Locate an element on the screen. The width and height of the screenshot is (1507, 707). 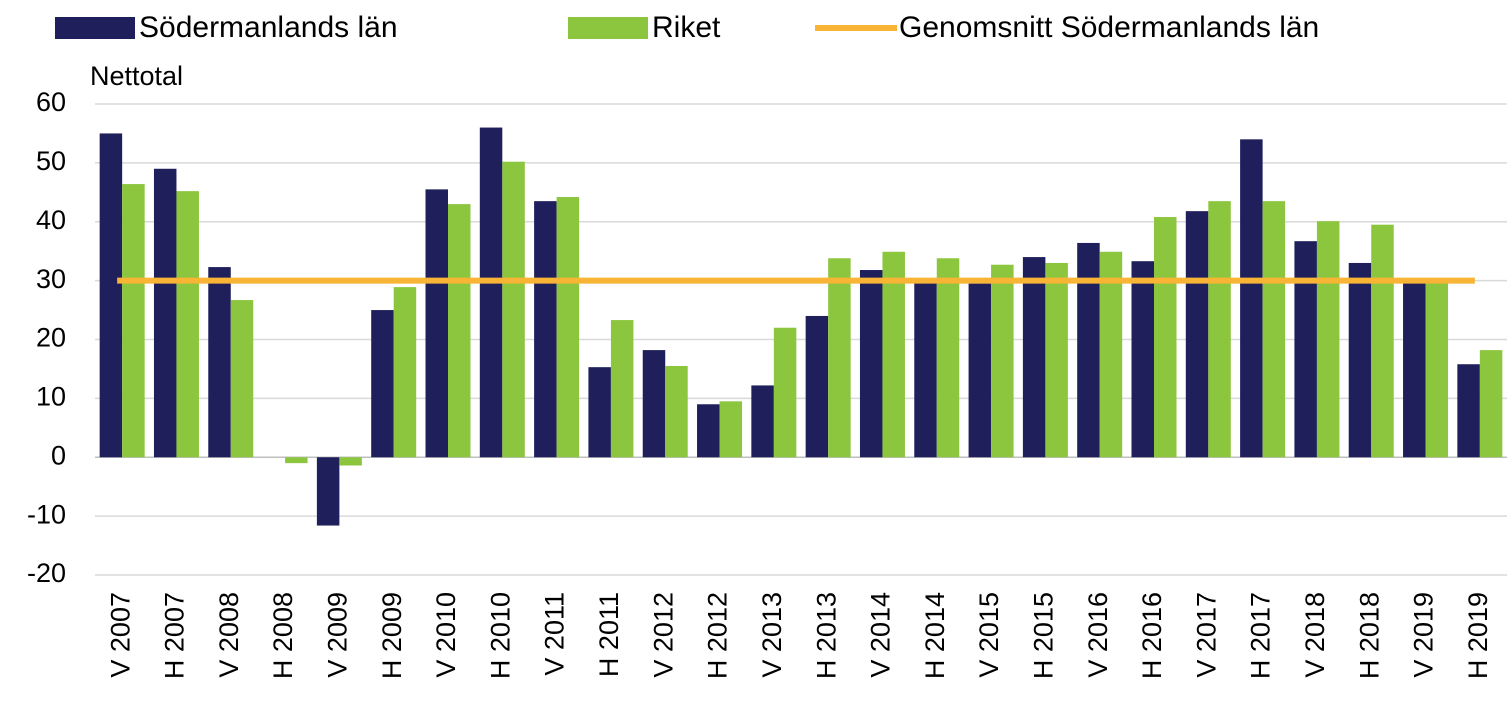
legend-label: Riket is located at coordinates (686, 27).